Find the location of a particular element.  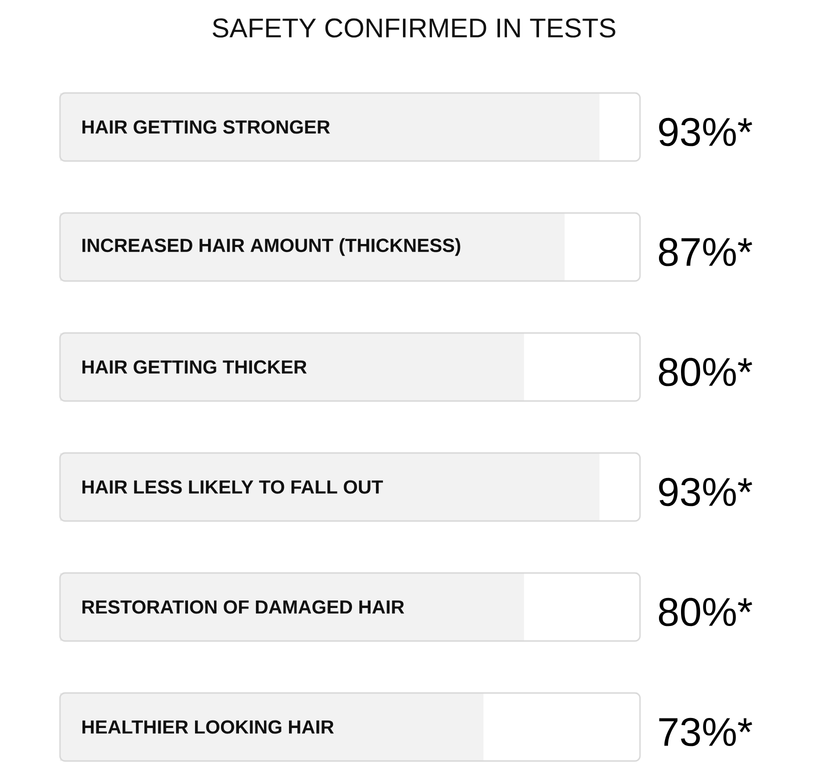

chart-title: SAFETY CONFIRMED IN TESTS is located at coordinates (414, 28).